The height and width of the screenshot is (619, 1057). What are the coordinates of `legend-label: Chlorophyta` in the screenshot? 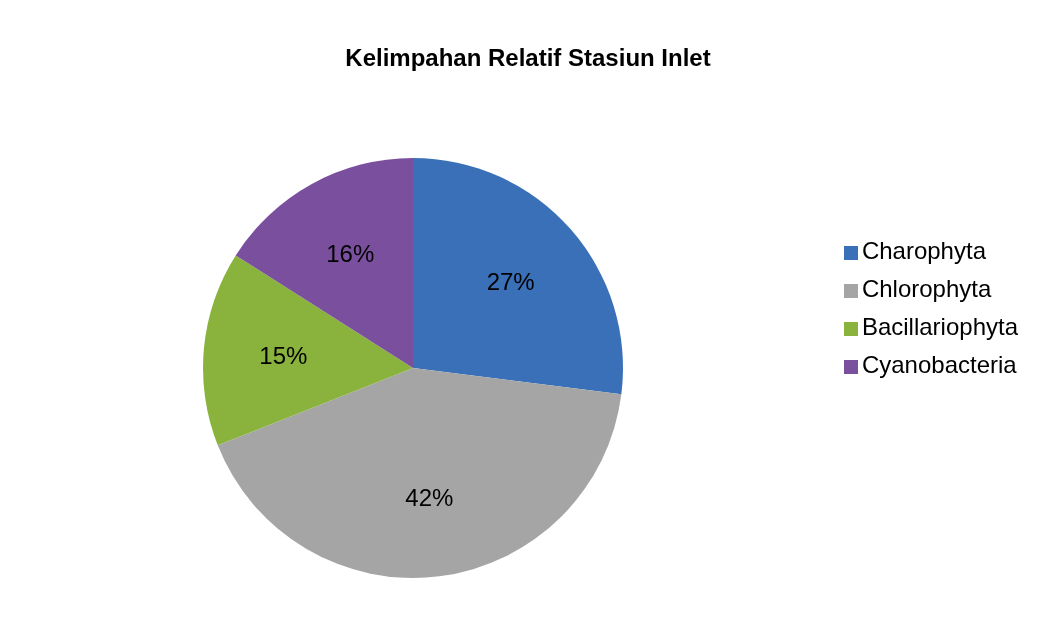 It's located at (926, 288).